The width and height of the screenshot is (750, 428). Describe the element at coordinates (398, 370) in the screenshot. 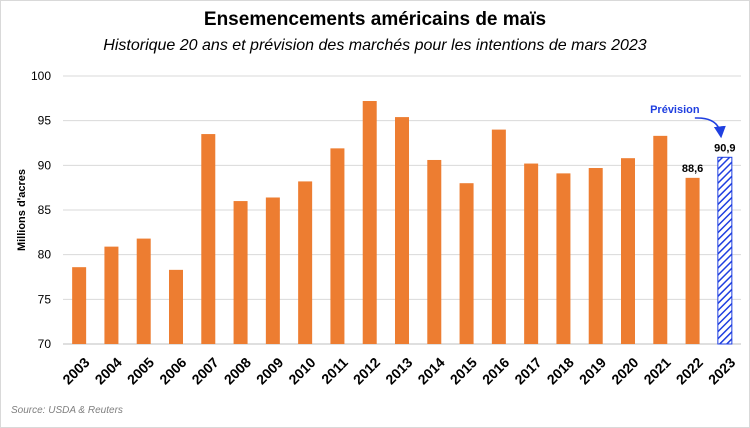

I see `x-tick-label: 2013` at that location.